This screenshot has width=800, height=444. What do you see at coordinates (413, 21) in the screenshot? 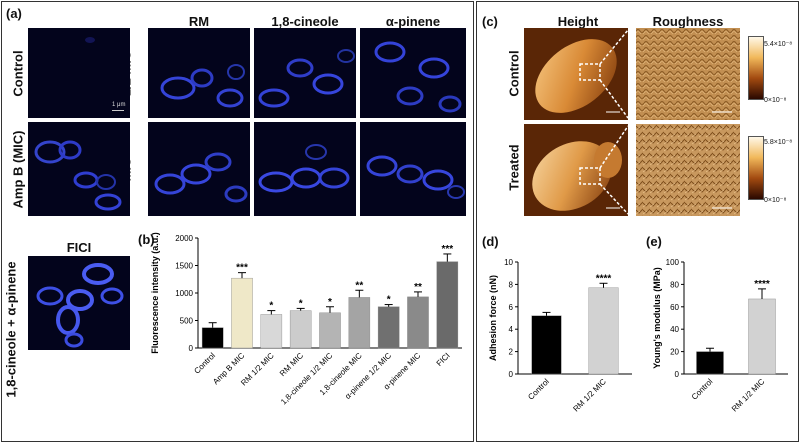
I see `micro-col-header-pinene: α-pinene` at bounding box center [413, 21].